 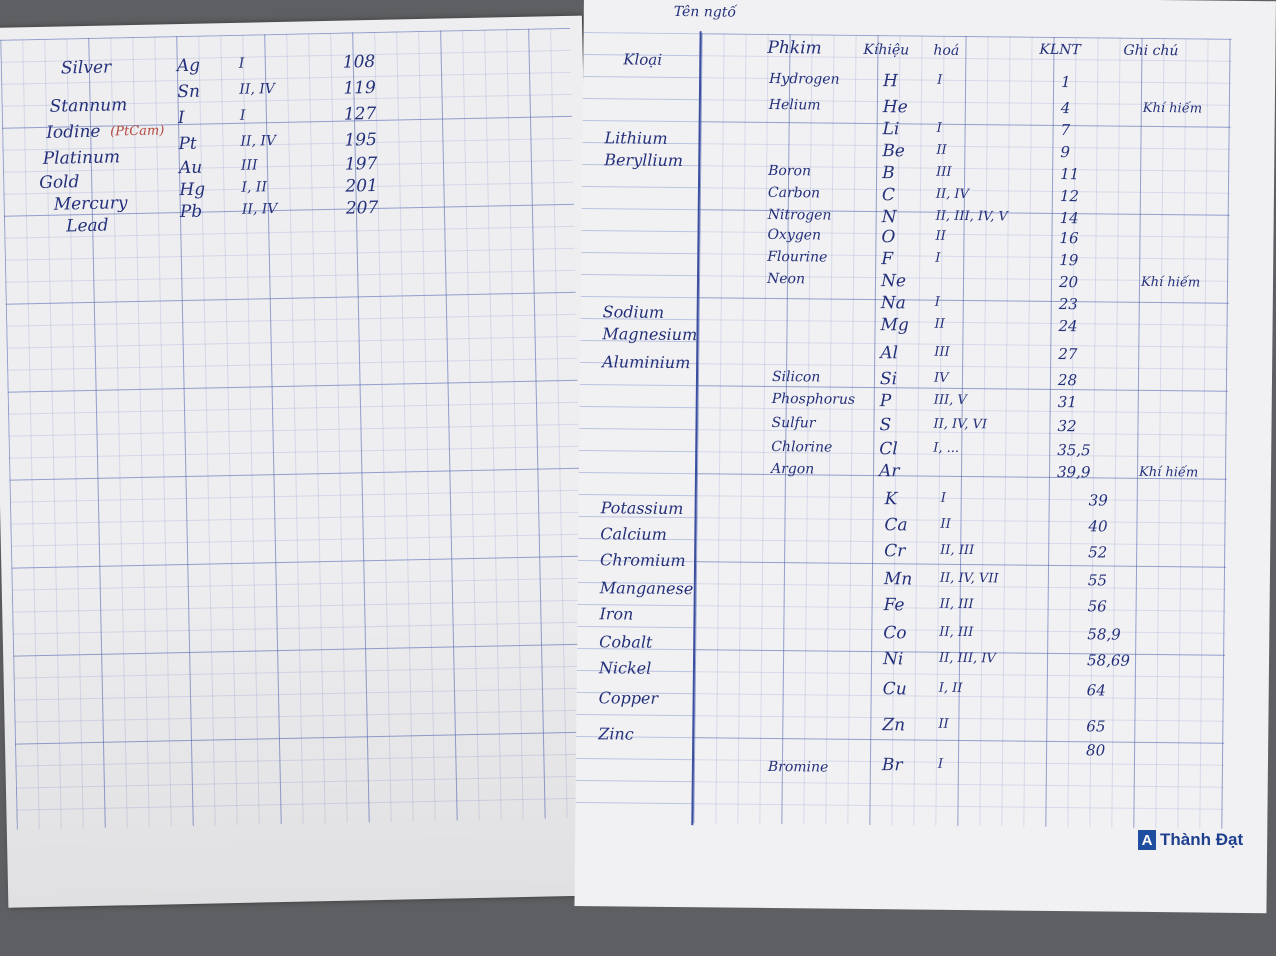 What do you see at coordinates (1068, 326) in the screenshot?
I see `element-mass: 24` at bounding box center [1068, 326].